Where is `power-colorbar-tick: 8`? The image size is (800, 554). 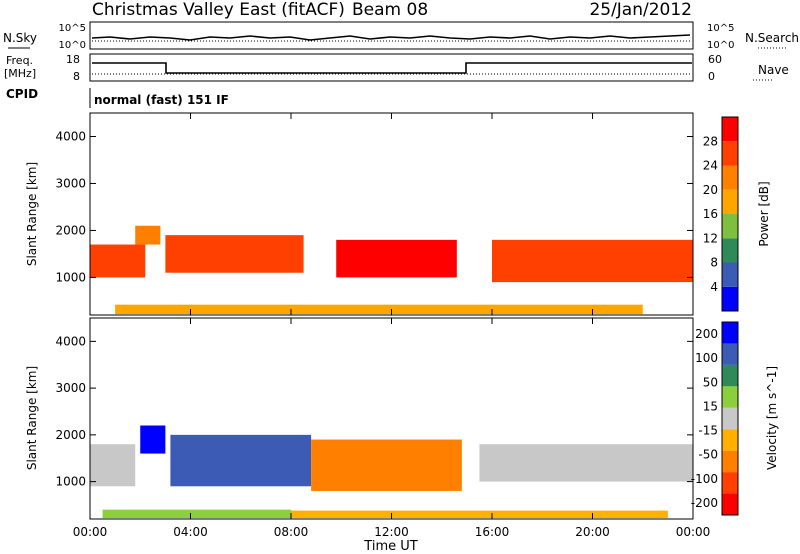 power-colorbar-tick: 8 is located at coordinates (714, 263).